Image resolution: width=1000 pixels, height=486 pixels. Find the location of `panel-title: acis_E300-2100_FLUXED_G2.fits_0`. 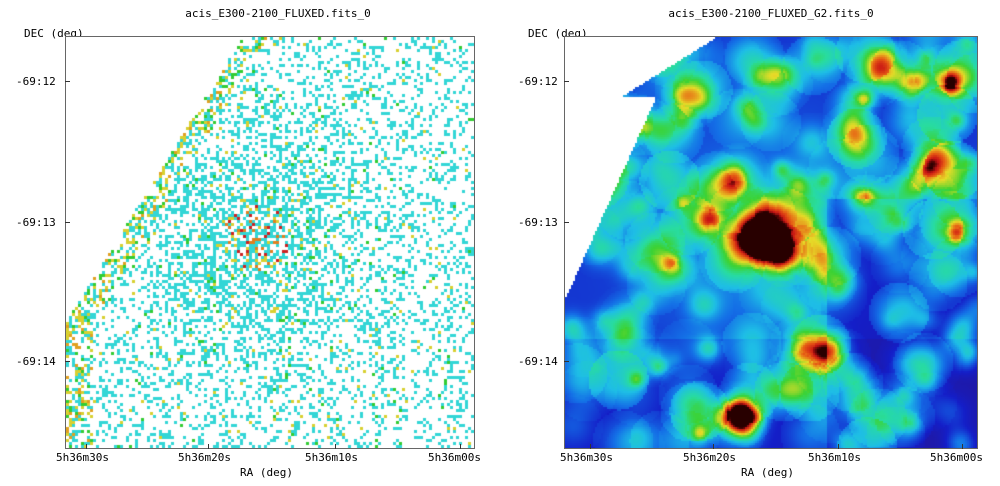

panel-title: acis_E300-2100_FLUXED_G2.fits_0 is located at coordinates (771, 13).